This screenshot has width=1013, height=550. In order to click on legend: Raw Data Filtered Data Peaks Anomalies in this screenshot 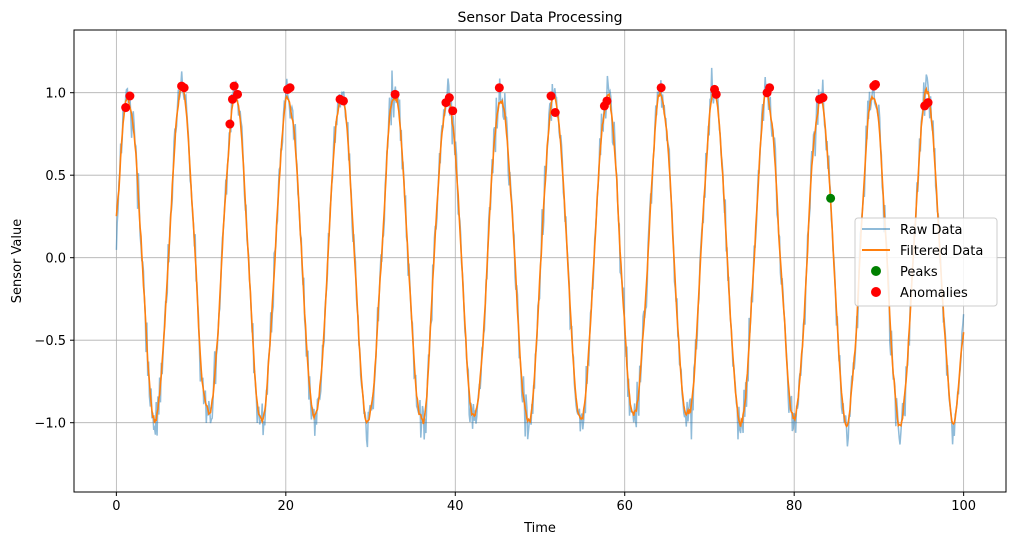, I will do `click(926, 262)`.